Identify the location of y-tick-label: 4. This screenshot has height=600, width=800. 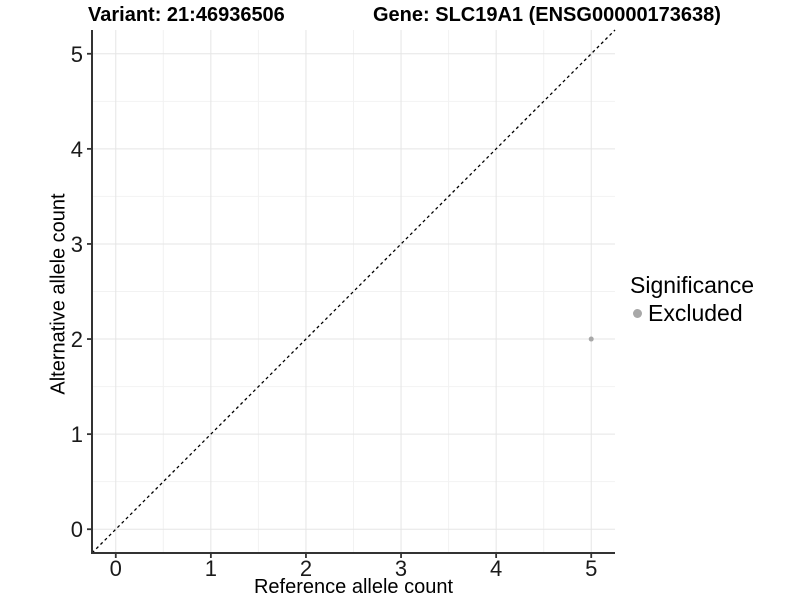
(77, 149).